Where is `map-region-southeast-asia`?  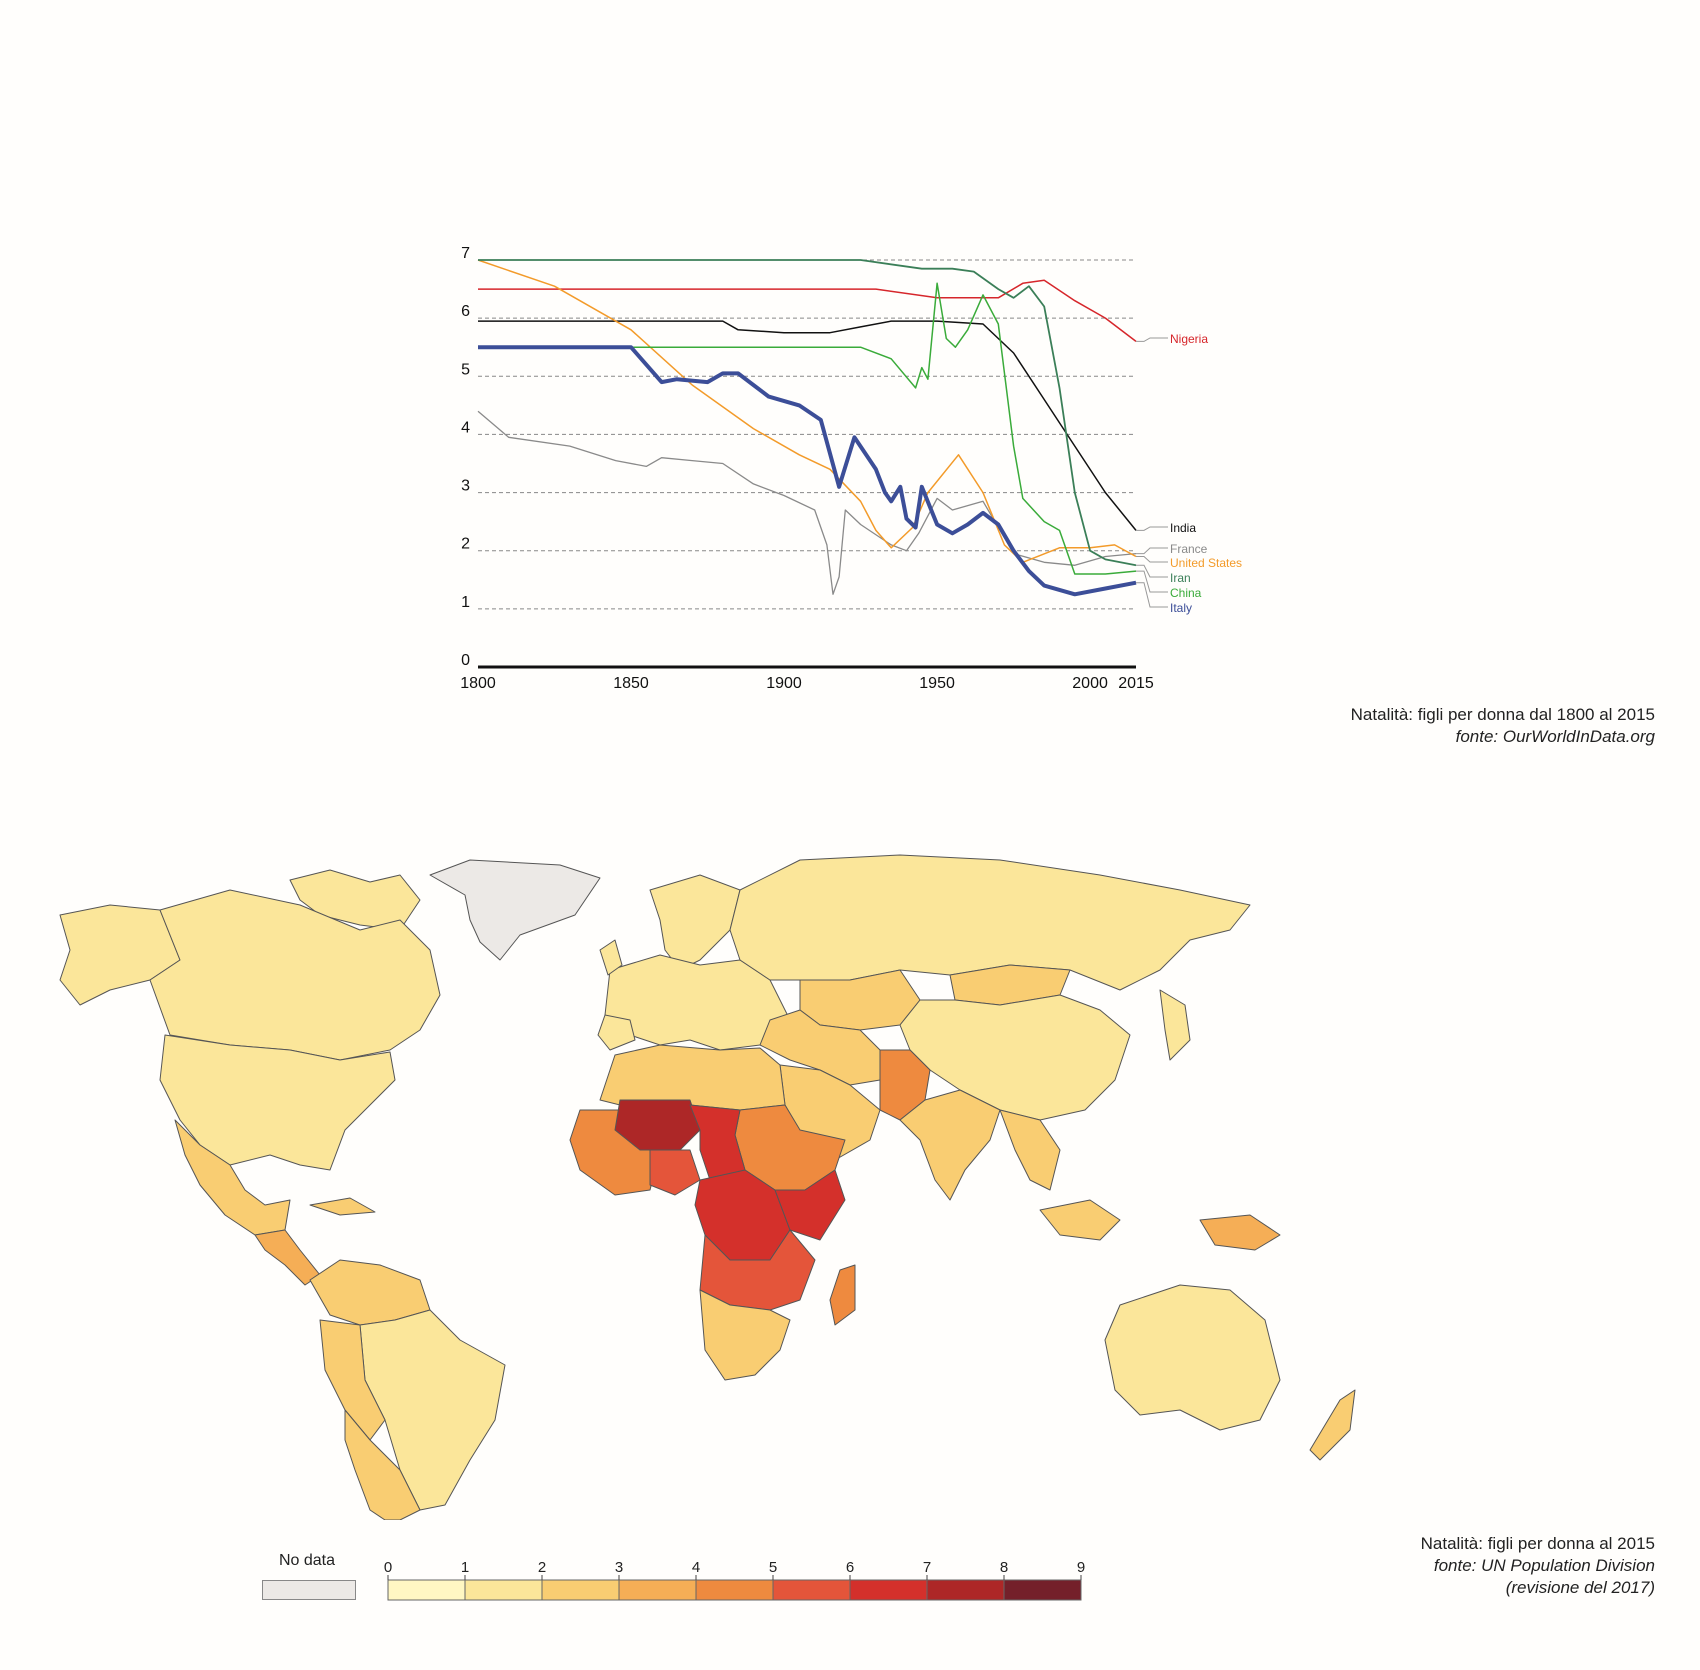 map-region-southeast-asia is located at coordinates (1030, 1150).